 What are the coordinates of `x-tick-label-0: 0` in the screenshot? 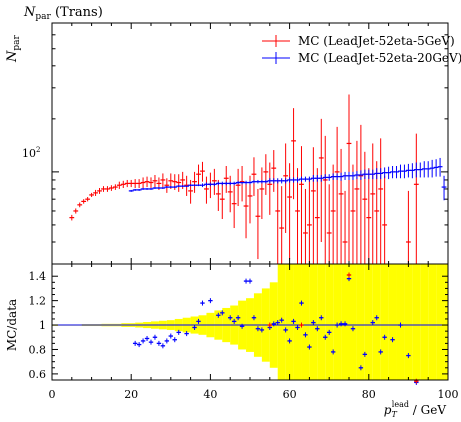 It's located at (52, 394).